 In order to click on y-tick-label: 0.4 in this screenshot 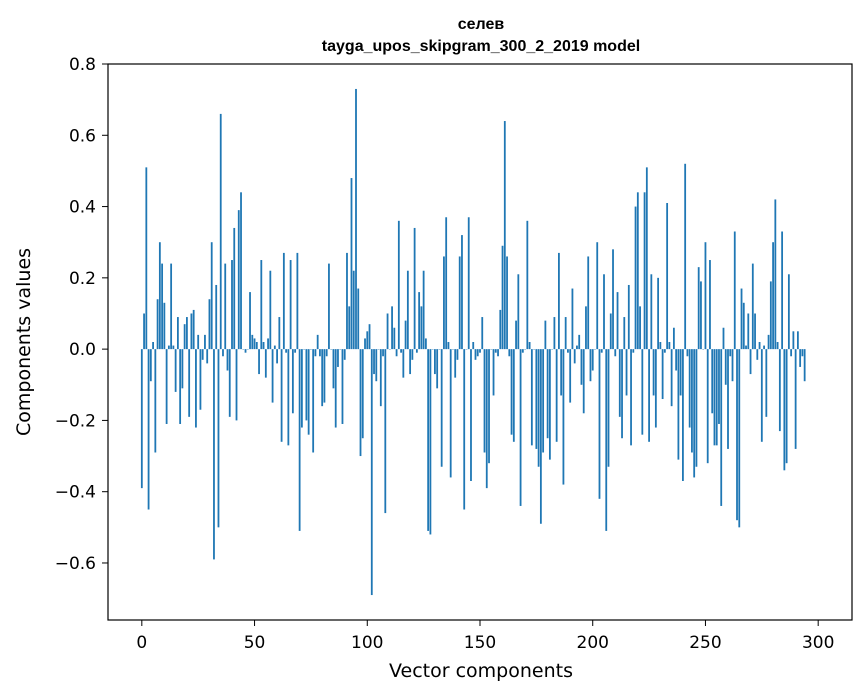, I will do `click(82, 208)`.